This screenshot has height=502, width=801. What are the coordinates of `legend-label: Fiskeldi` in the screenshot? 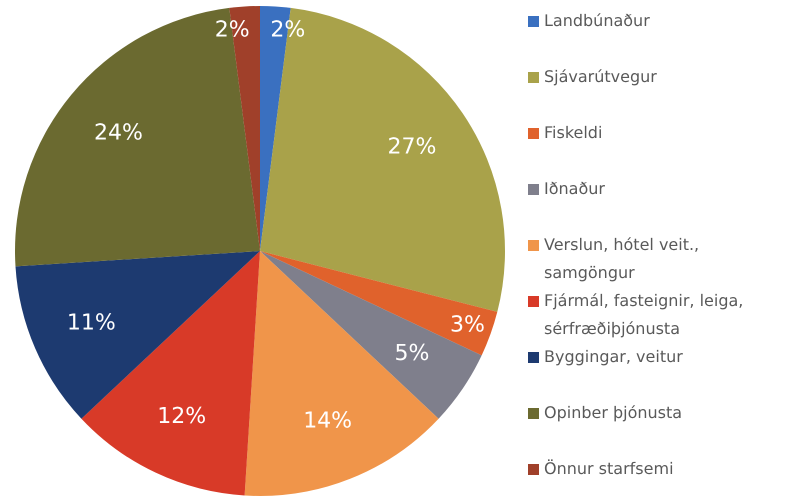 It's located at (574, 133).